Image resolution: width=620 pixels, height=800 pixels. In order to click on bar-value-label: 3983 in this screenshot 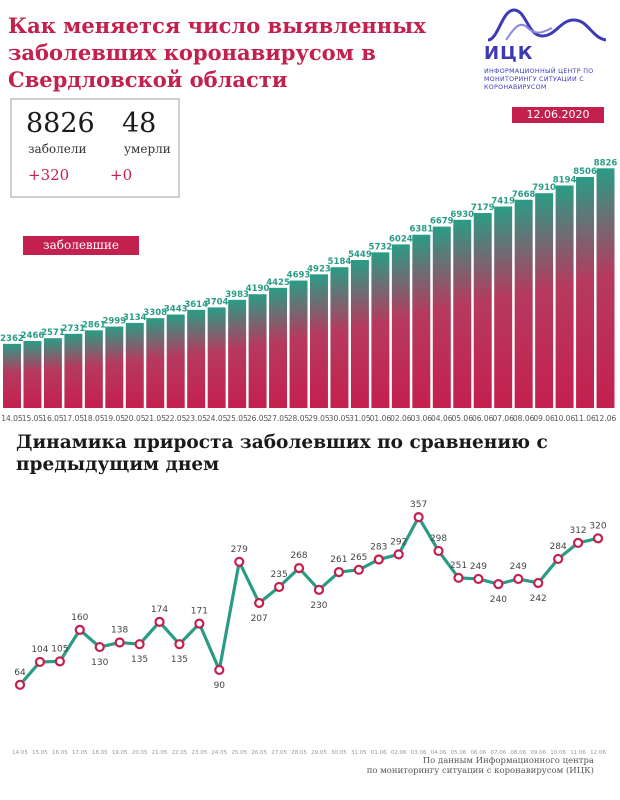, I will do `click(237, 295)`.